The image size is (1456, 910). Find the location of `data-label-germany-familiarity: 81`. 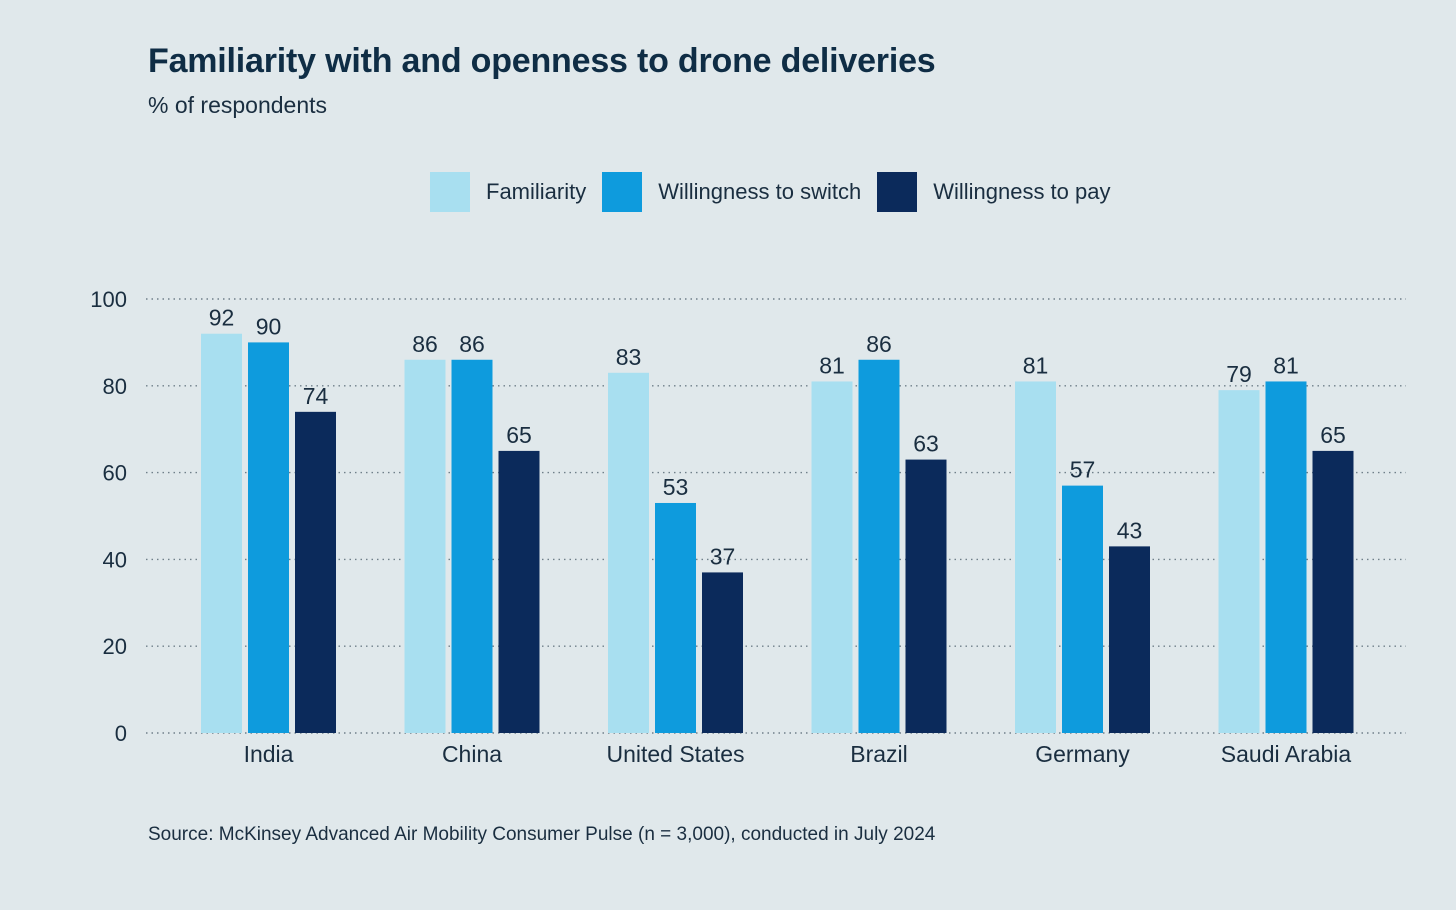

data-label-germany-familiarity: 81 is located at coordinates (1036, 365).